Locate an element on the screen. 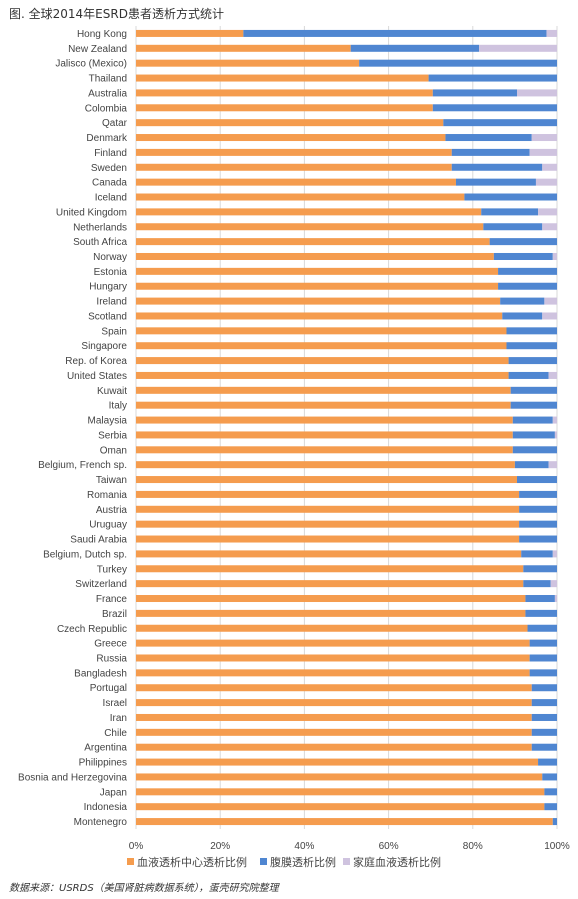 Image resolution: width=578 pixels, height=899 pixels. category-label: Spain is located at coordinates (114, 331).